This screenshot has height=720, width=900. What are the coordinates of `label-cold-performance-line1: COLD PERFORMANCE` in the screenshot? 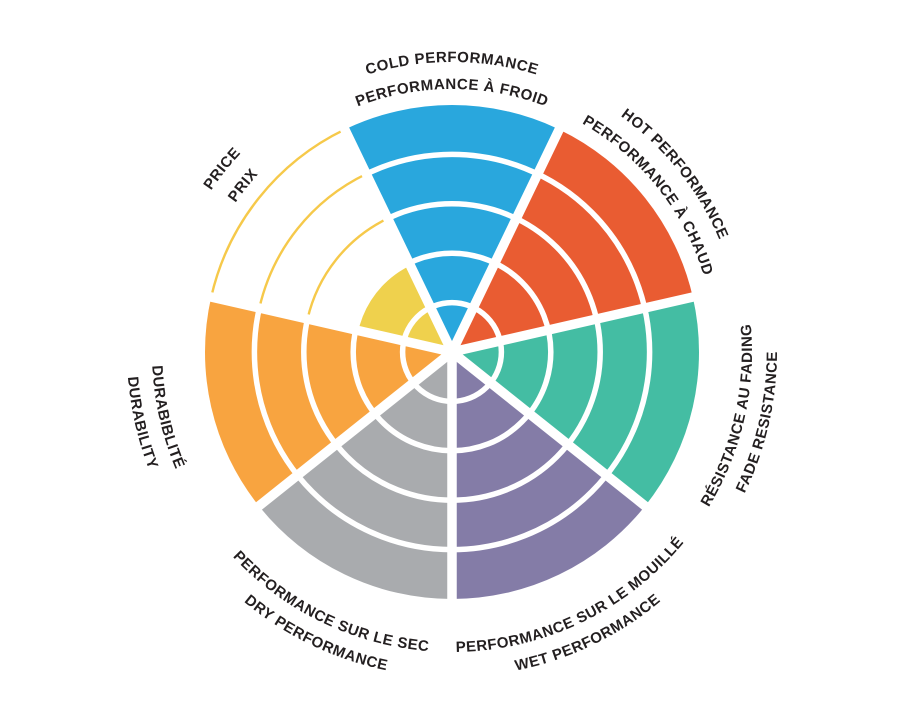 It's located at (452, 64).